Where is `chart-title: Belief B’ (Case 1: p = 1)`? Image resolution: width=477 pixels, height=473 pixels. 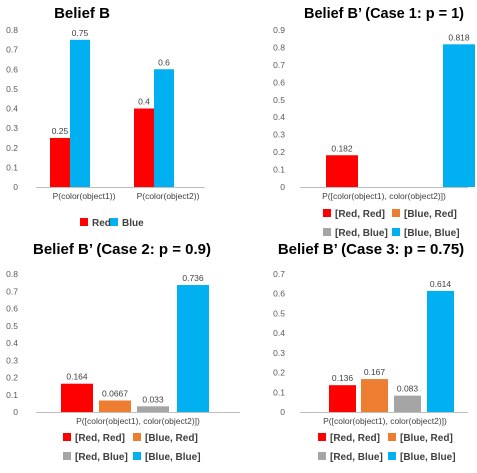 chart-title: Belief B’ (Case 1: p = 1) is located at coordinates (384, 14).